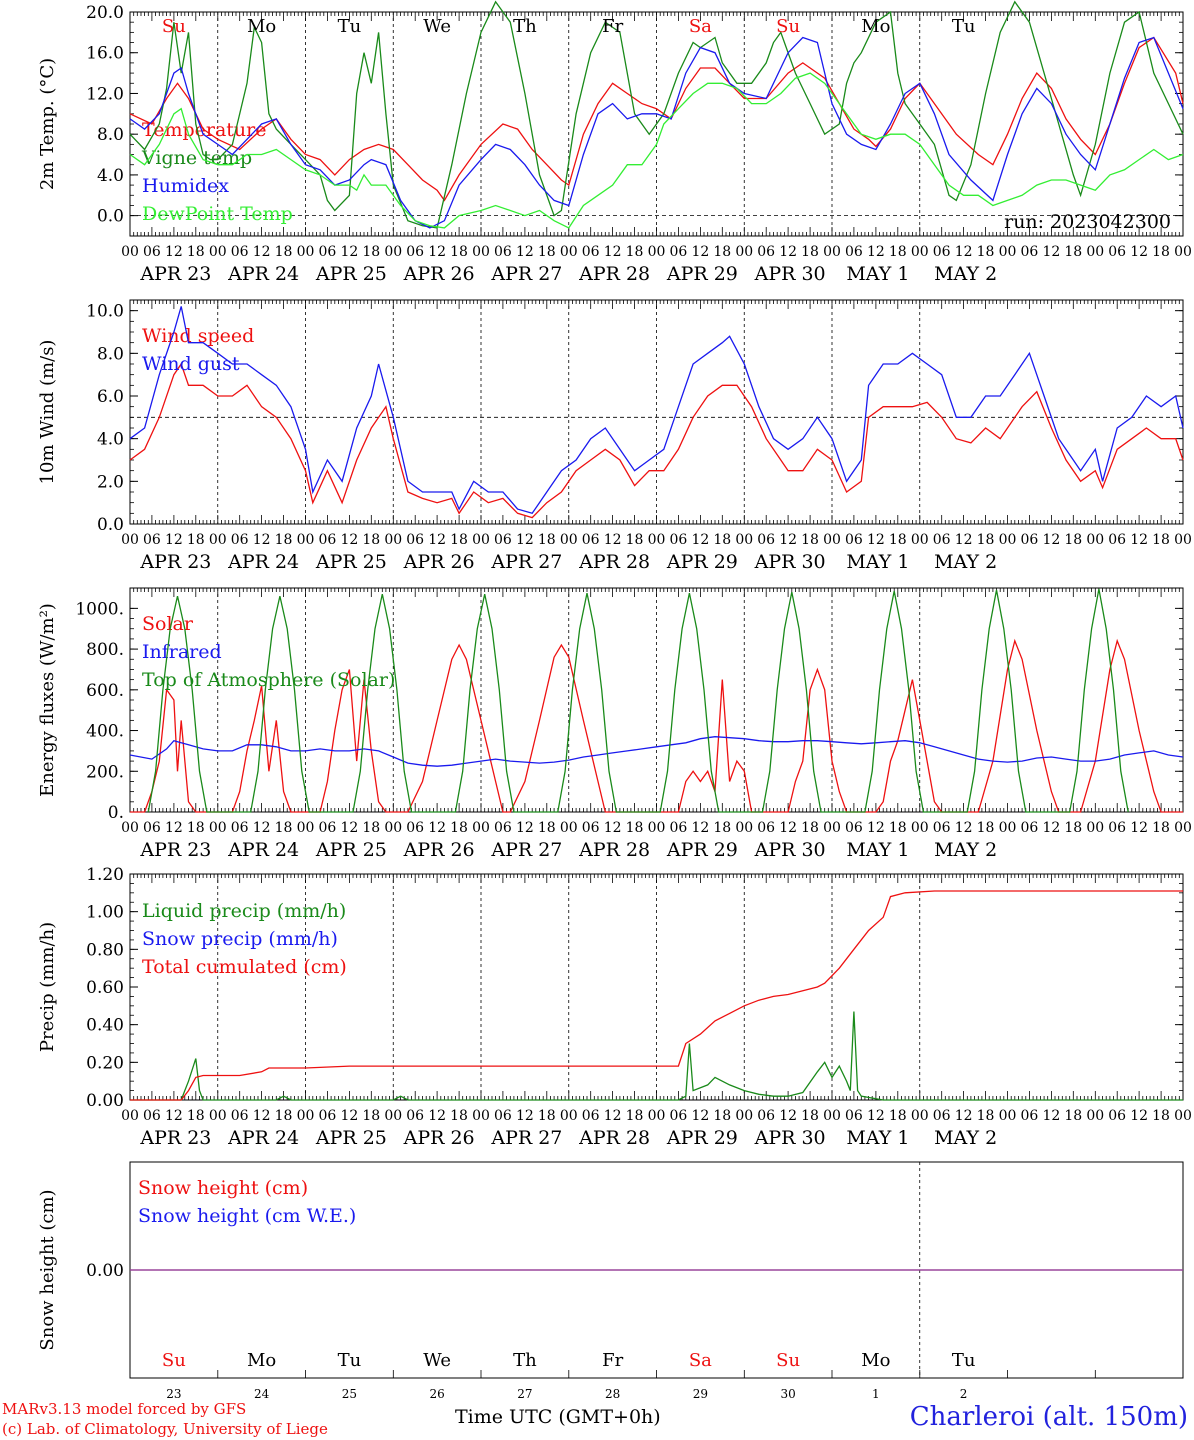  Describe the element at coordinates (700, 26) in the screenshot. I see `day-name-top: Sa` at that location.